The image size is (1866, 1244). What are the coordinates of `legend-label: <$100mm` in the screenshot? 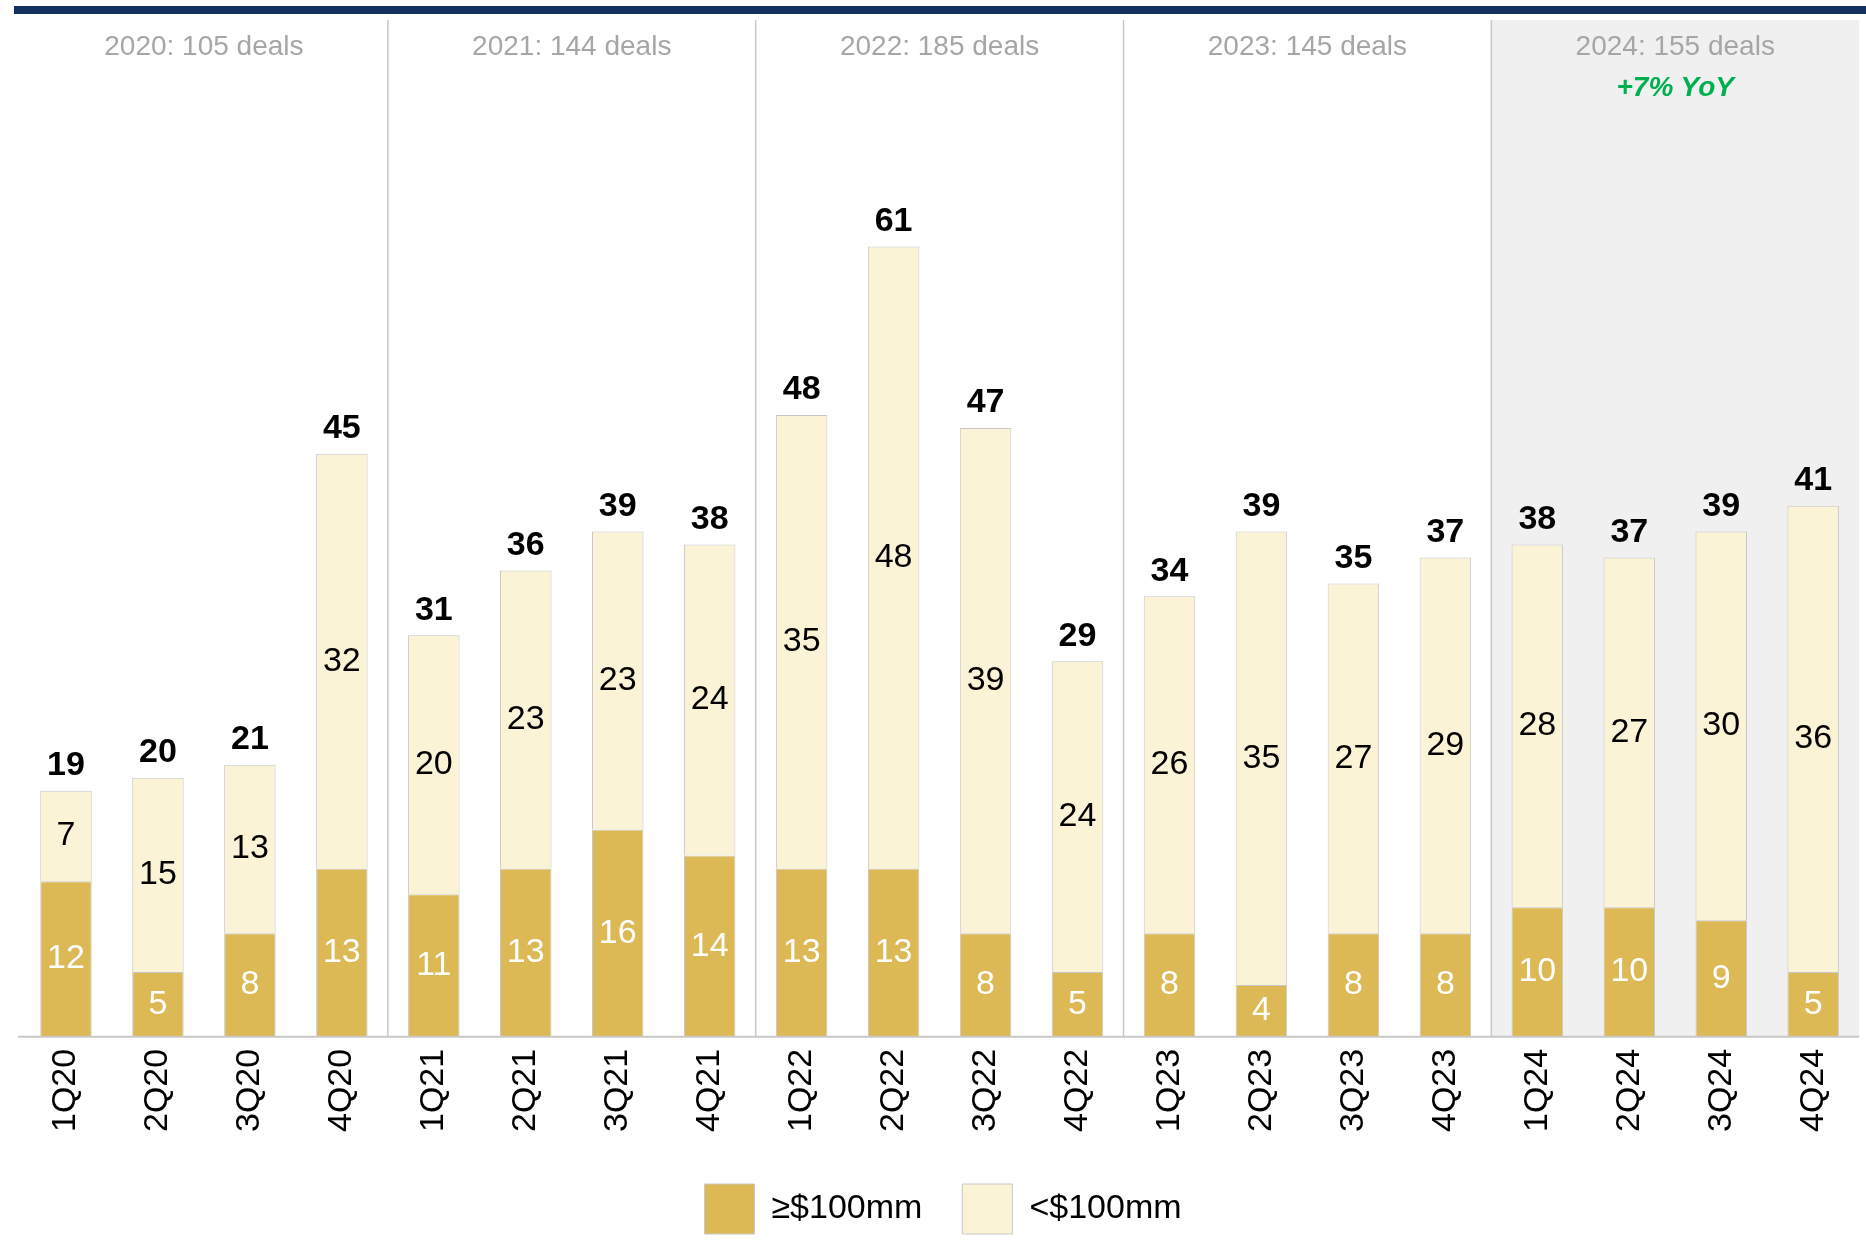 It's located at (1105, 1206).